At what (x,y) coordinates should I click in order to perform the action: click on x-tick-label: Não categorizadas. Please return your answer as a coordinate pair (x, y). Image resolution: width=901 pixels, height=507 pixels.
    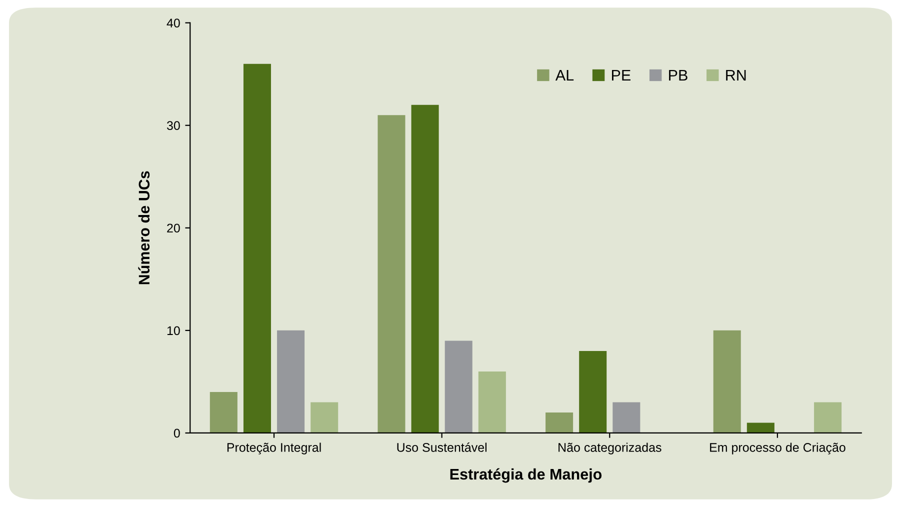
    Looking at the image, I should click on (610, 448).